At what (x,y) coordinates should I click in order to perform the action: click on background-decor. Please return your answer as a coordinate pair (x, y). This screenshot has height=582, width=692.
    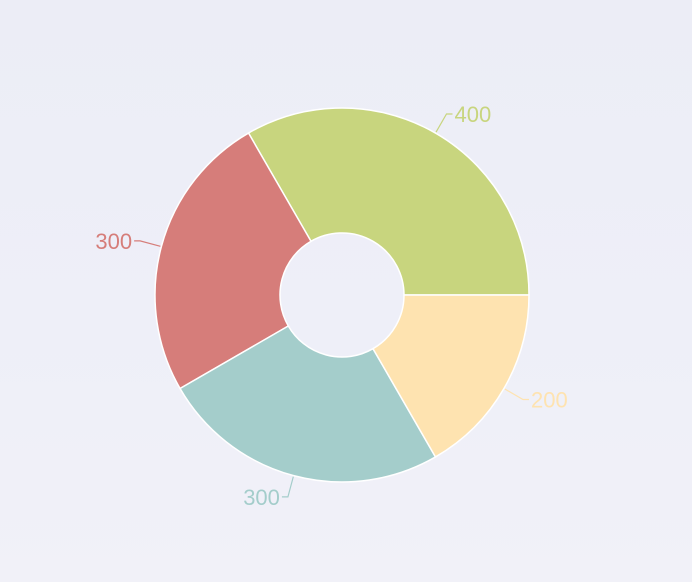
    Looking at the image, I should click on (584, 145).